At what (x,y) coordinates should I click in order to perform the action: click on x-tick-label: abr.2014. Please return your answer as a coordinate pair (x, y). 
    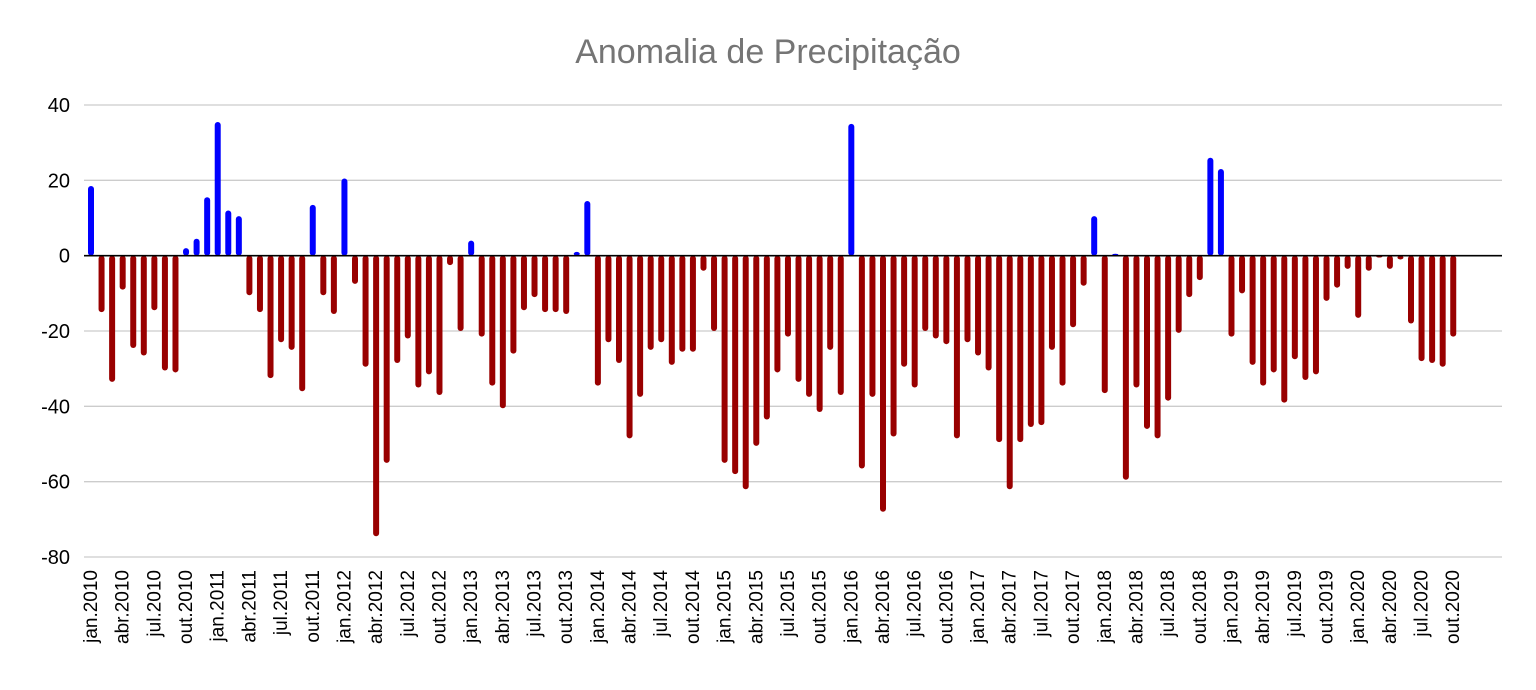
    Looking at the image, I should click on (630, 607).